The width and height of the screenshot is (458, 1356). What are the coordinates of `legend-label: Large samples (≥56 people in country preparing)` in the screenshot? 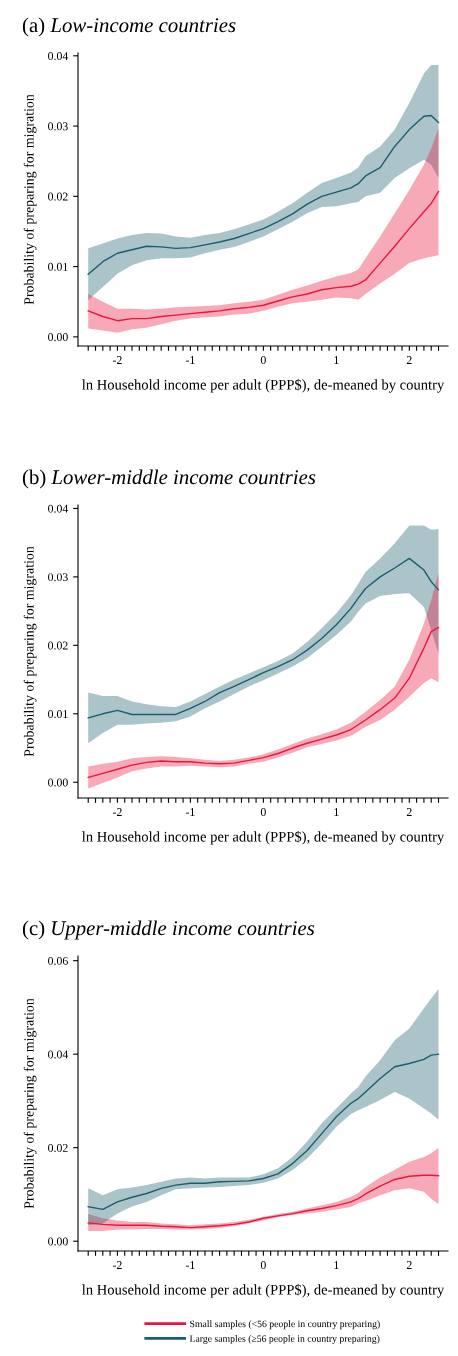 It's located at (284, 1339).